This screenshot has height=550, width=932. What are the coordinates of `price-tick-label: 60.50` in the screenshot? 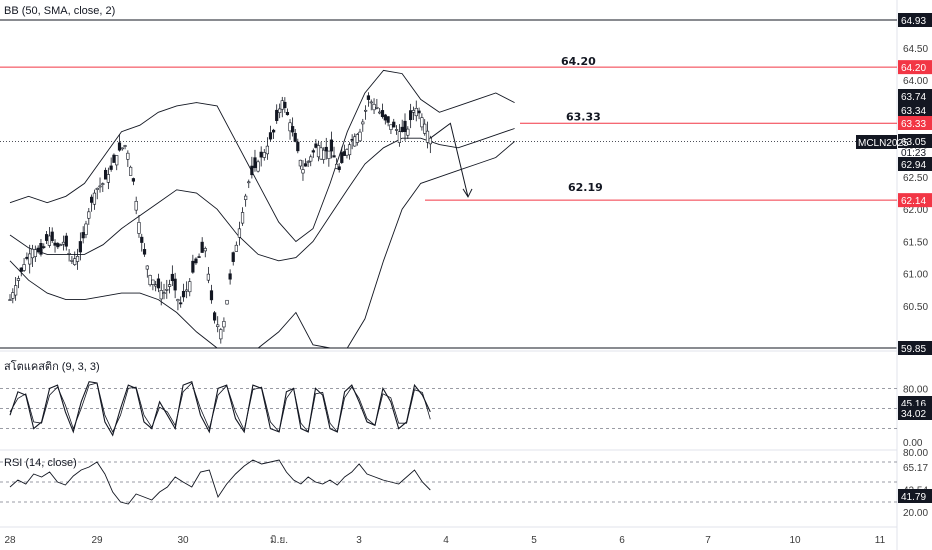 It's located at (915, 307).